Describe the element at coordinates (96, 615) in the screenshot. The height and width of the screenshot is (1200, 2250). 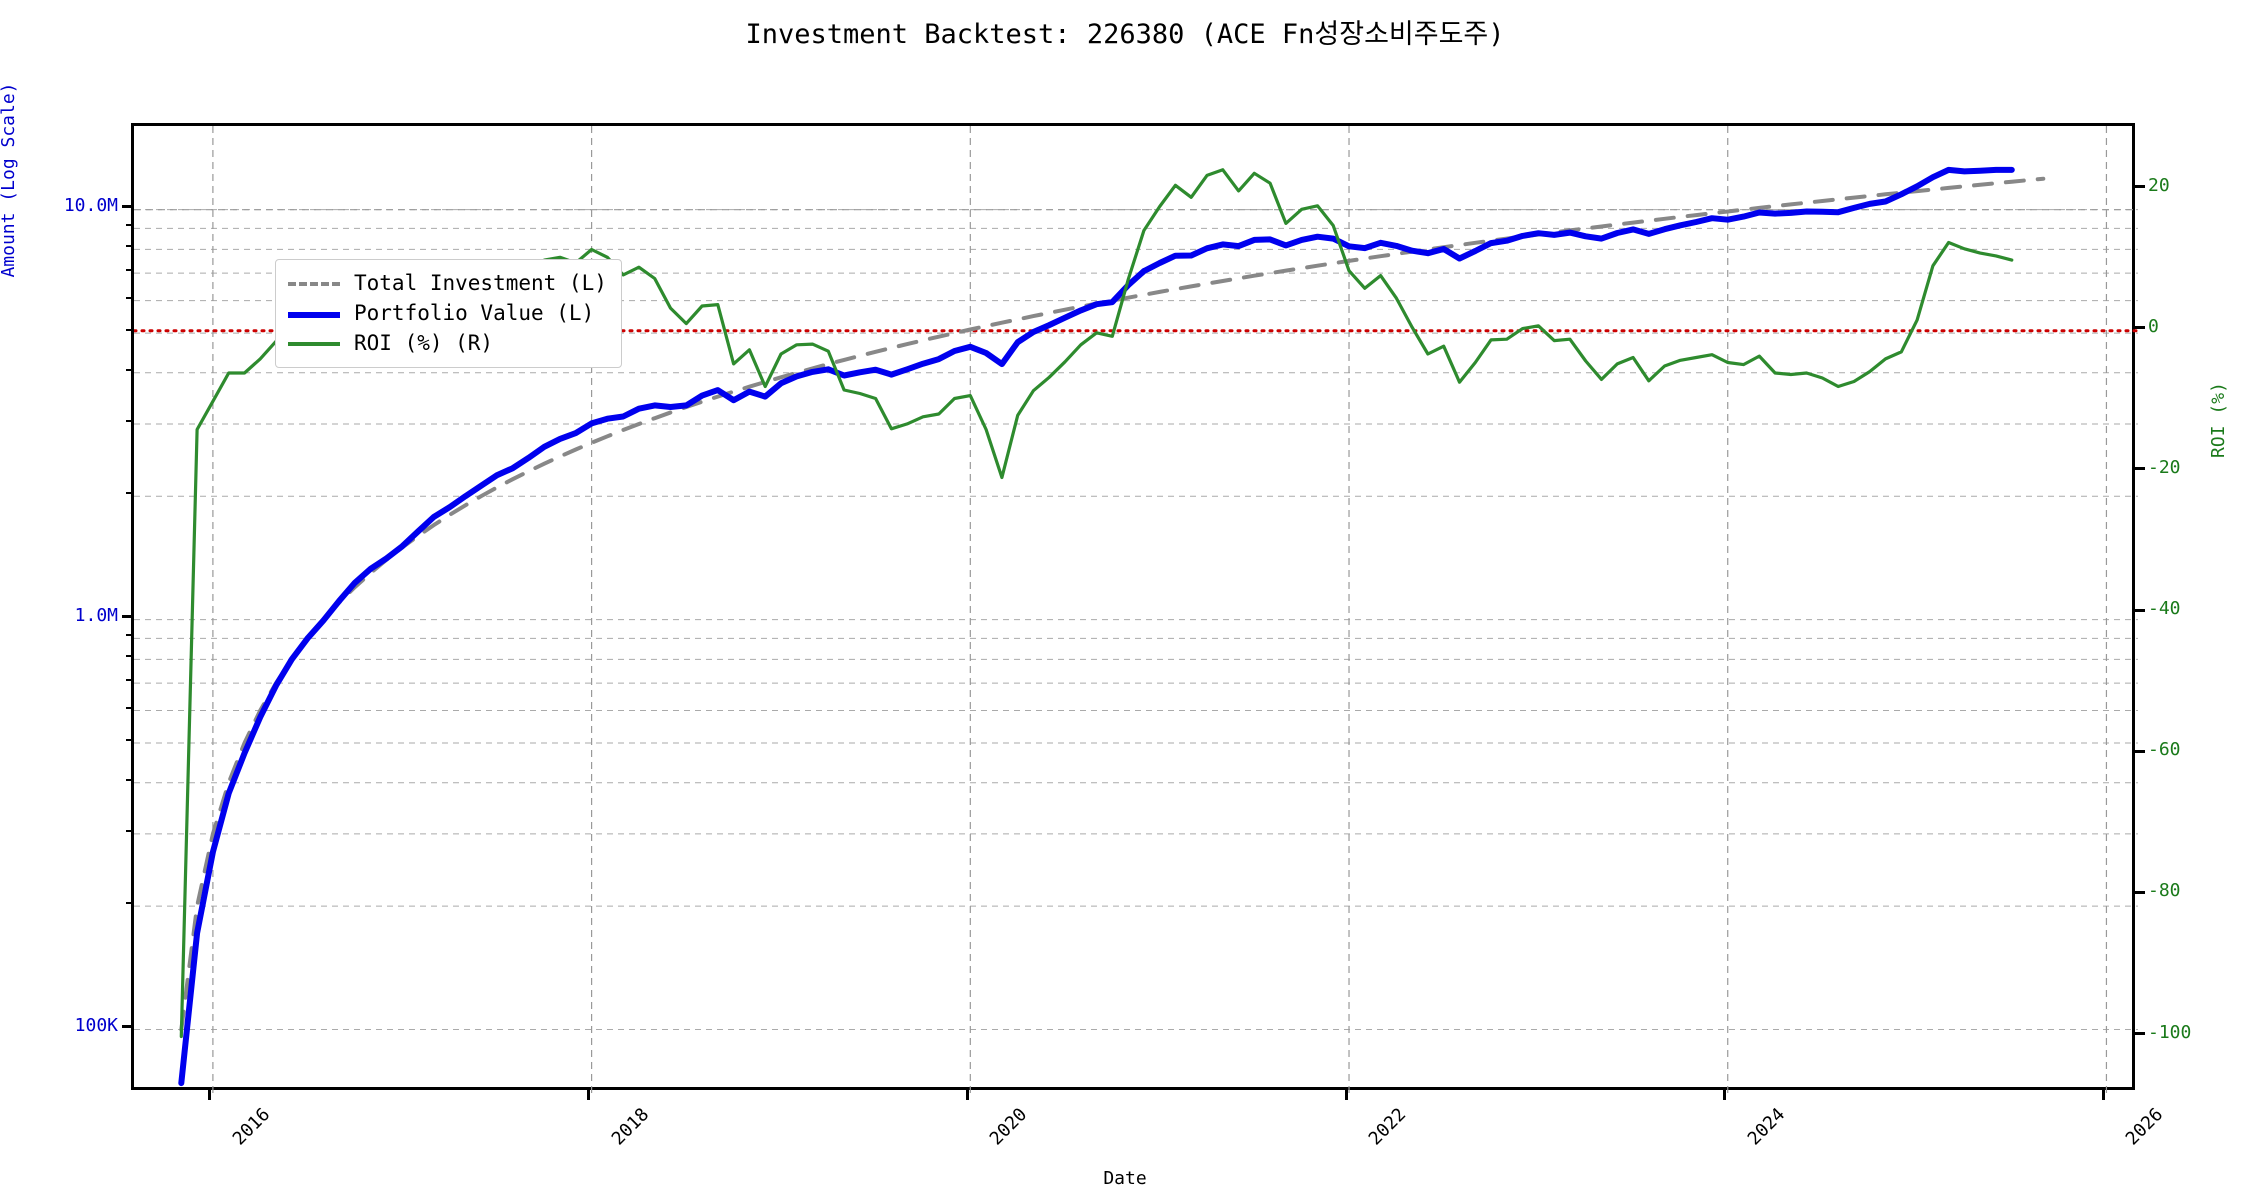
I see `y-axis-left-tick-label: 1.0M` at that location.